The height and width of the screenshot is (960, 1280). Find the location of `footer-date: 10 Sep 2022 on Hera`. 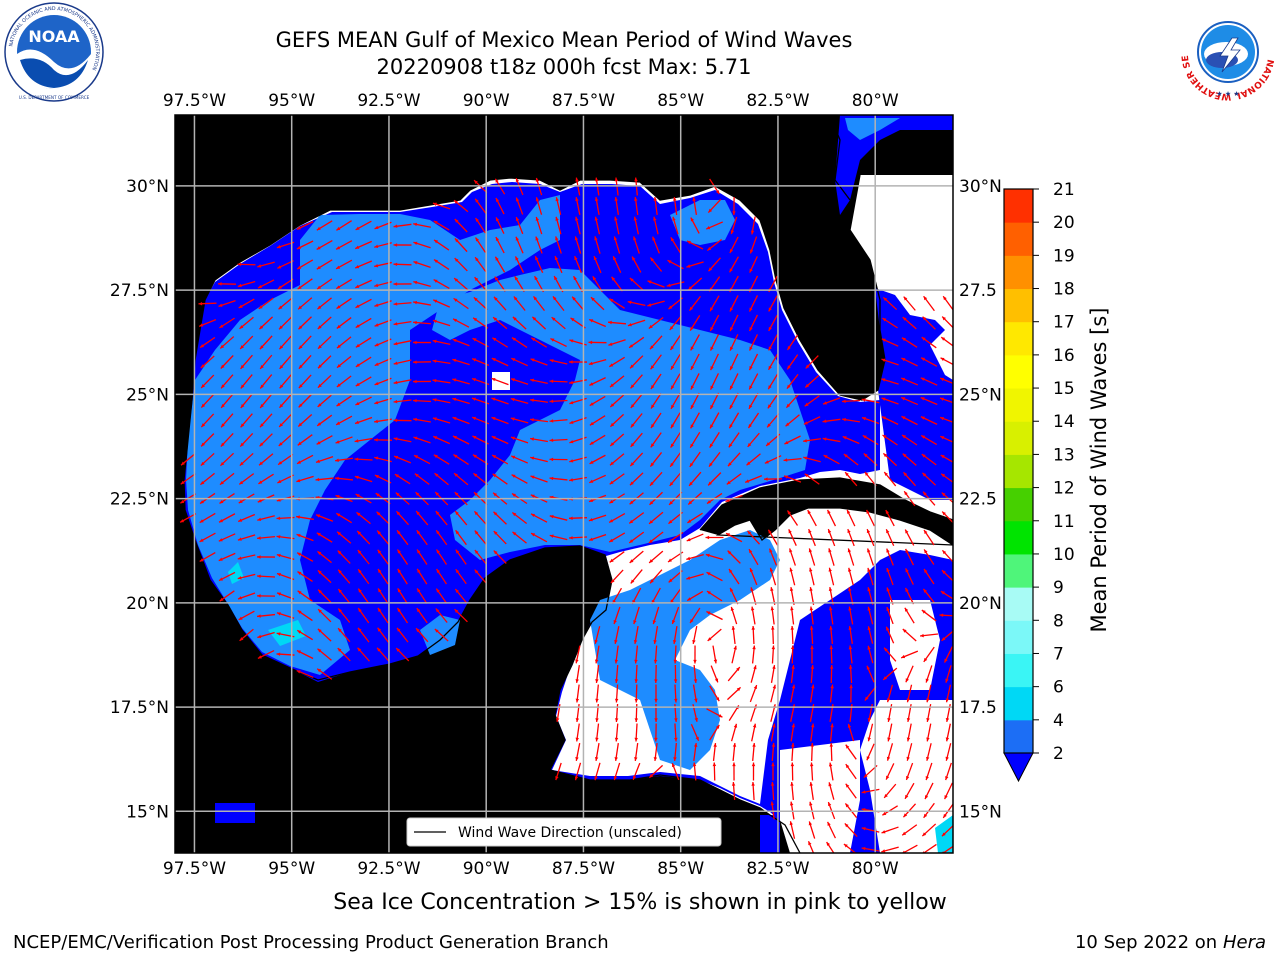

footer-date: 10 Sep 2022 on Hera is located at coordinates (1170, 942).